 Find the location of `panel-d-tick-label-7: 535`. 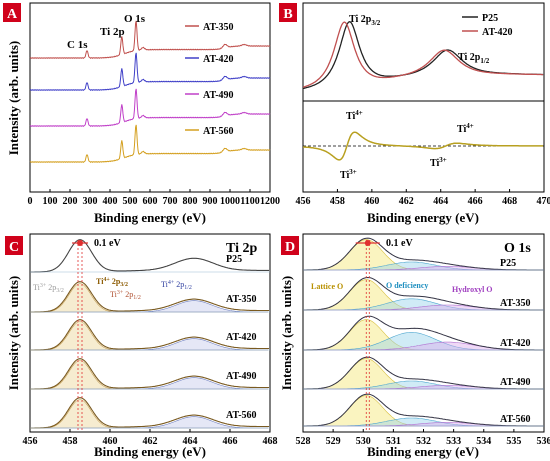

panel-d-tick-label-7: 535 is located at coordinates (513, 441).